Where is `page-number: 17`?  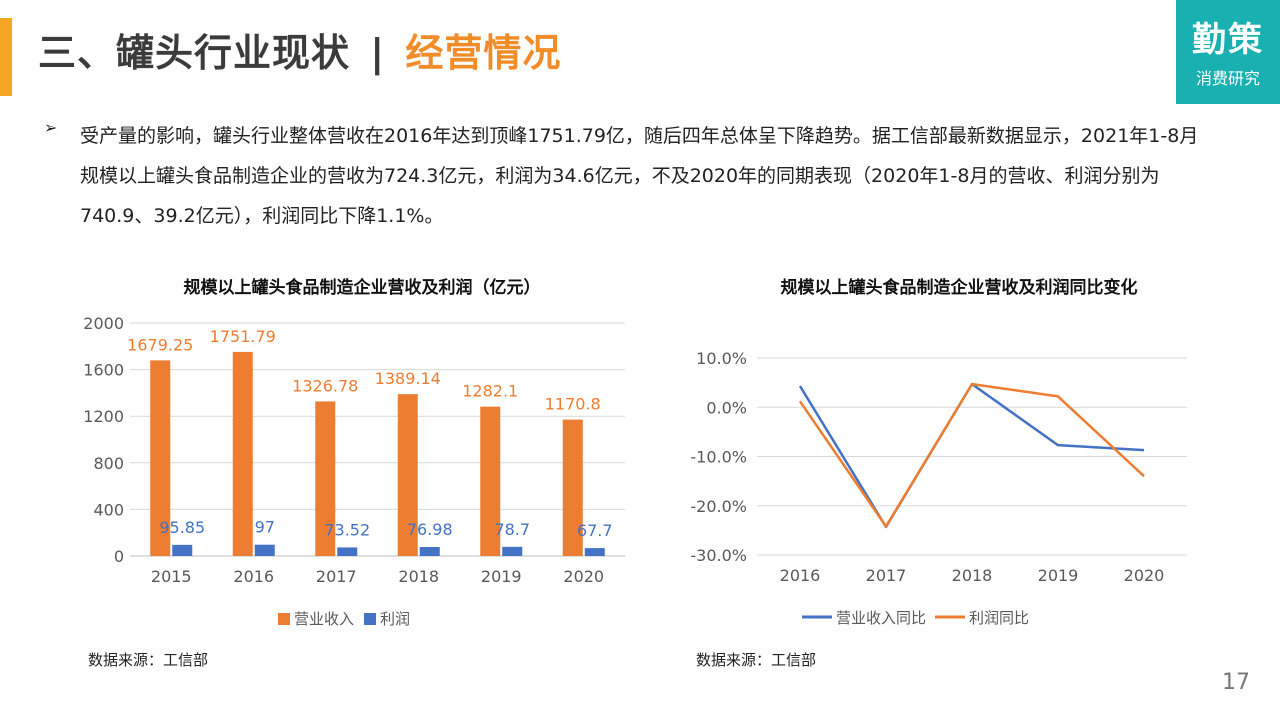 page-number: 17 is located at coordinates (1236, 682).